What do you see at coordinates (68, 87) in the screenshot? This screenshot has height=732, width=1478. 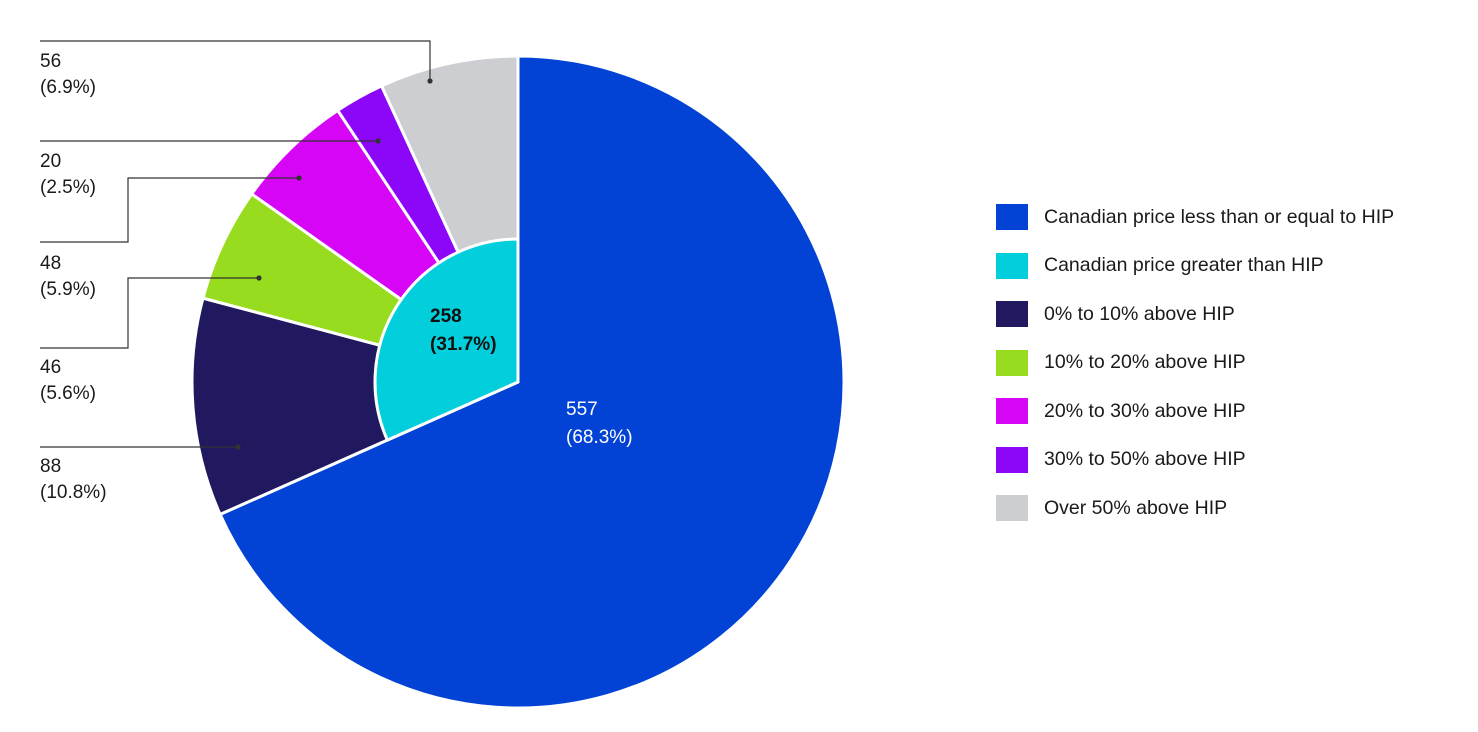 I see `label-p50-percent: (6.9%)` at bounding box center [68, 87].